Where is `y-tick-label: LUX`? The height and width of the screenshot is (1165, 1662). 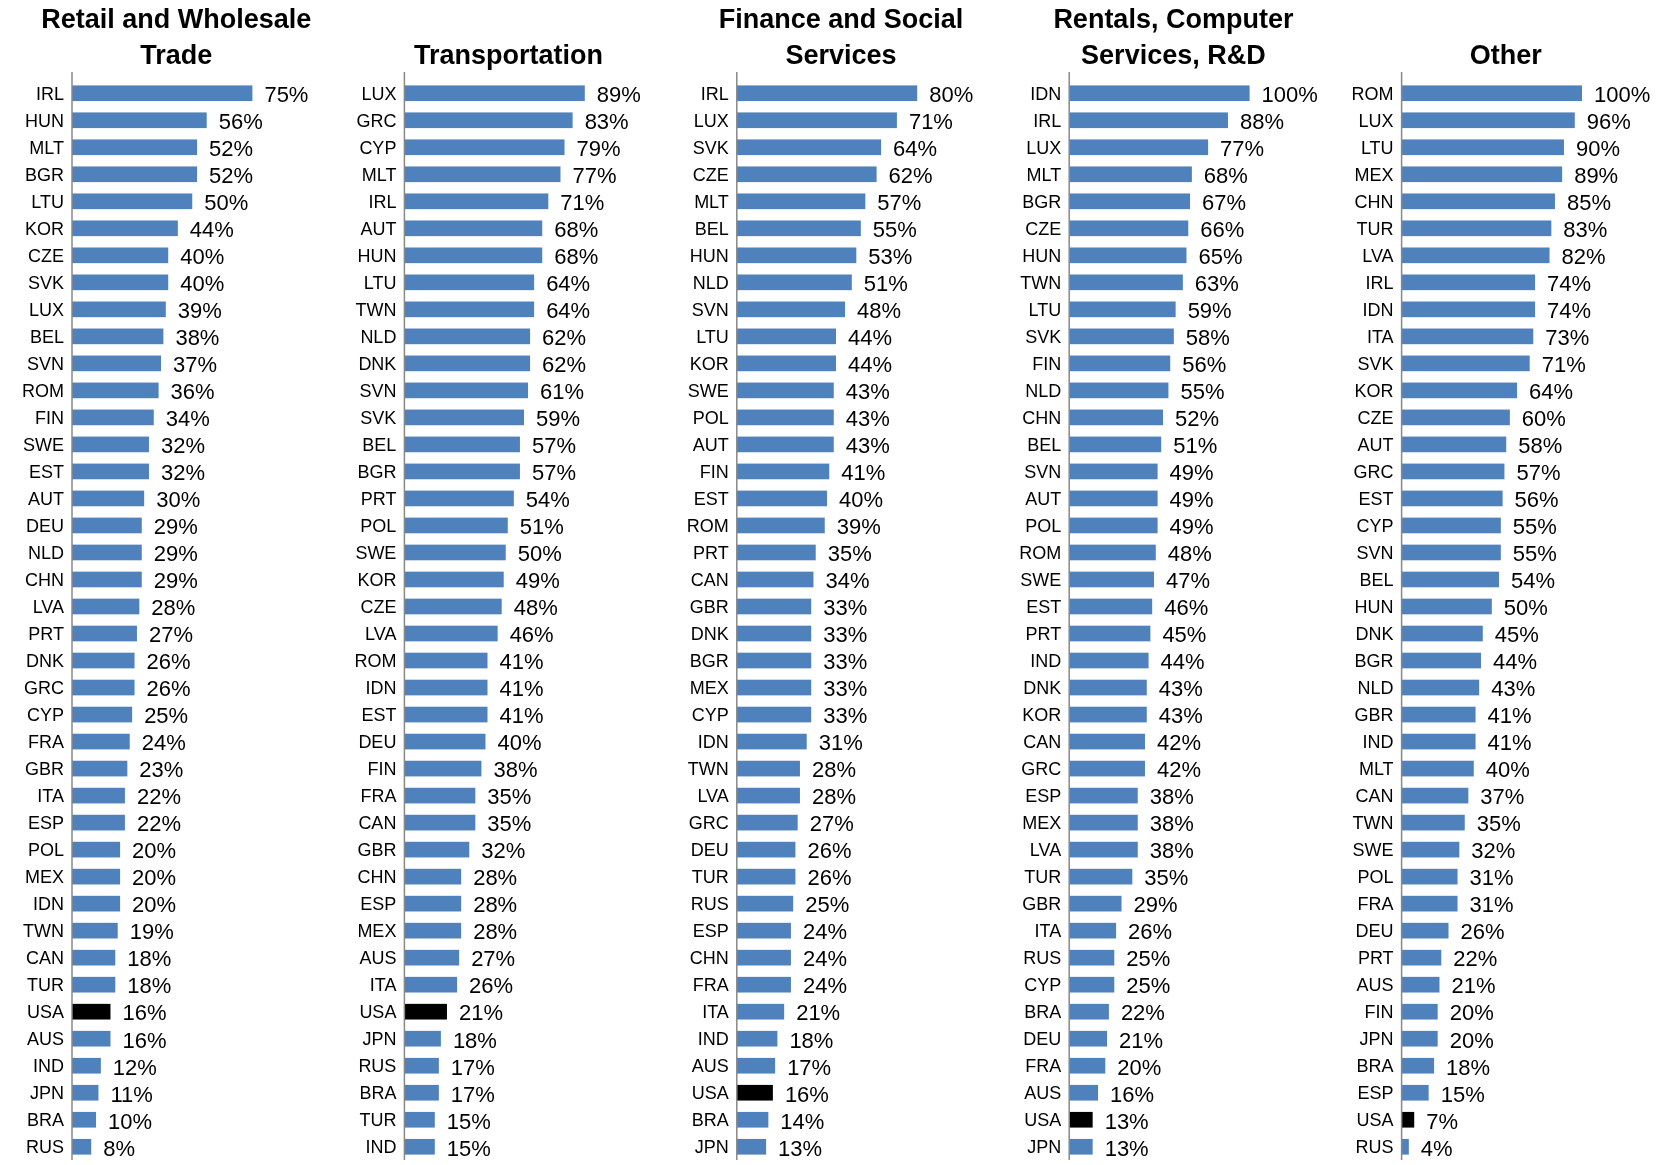
y-tick-label: LUX is located at coordinates (711, 120).